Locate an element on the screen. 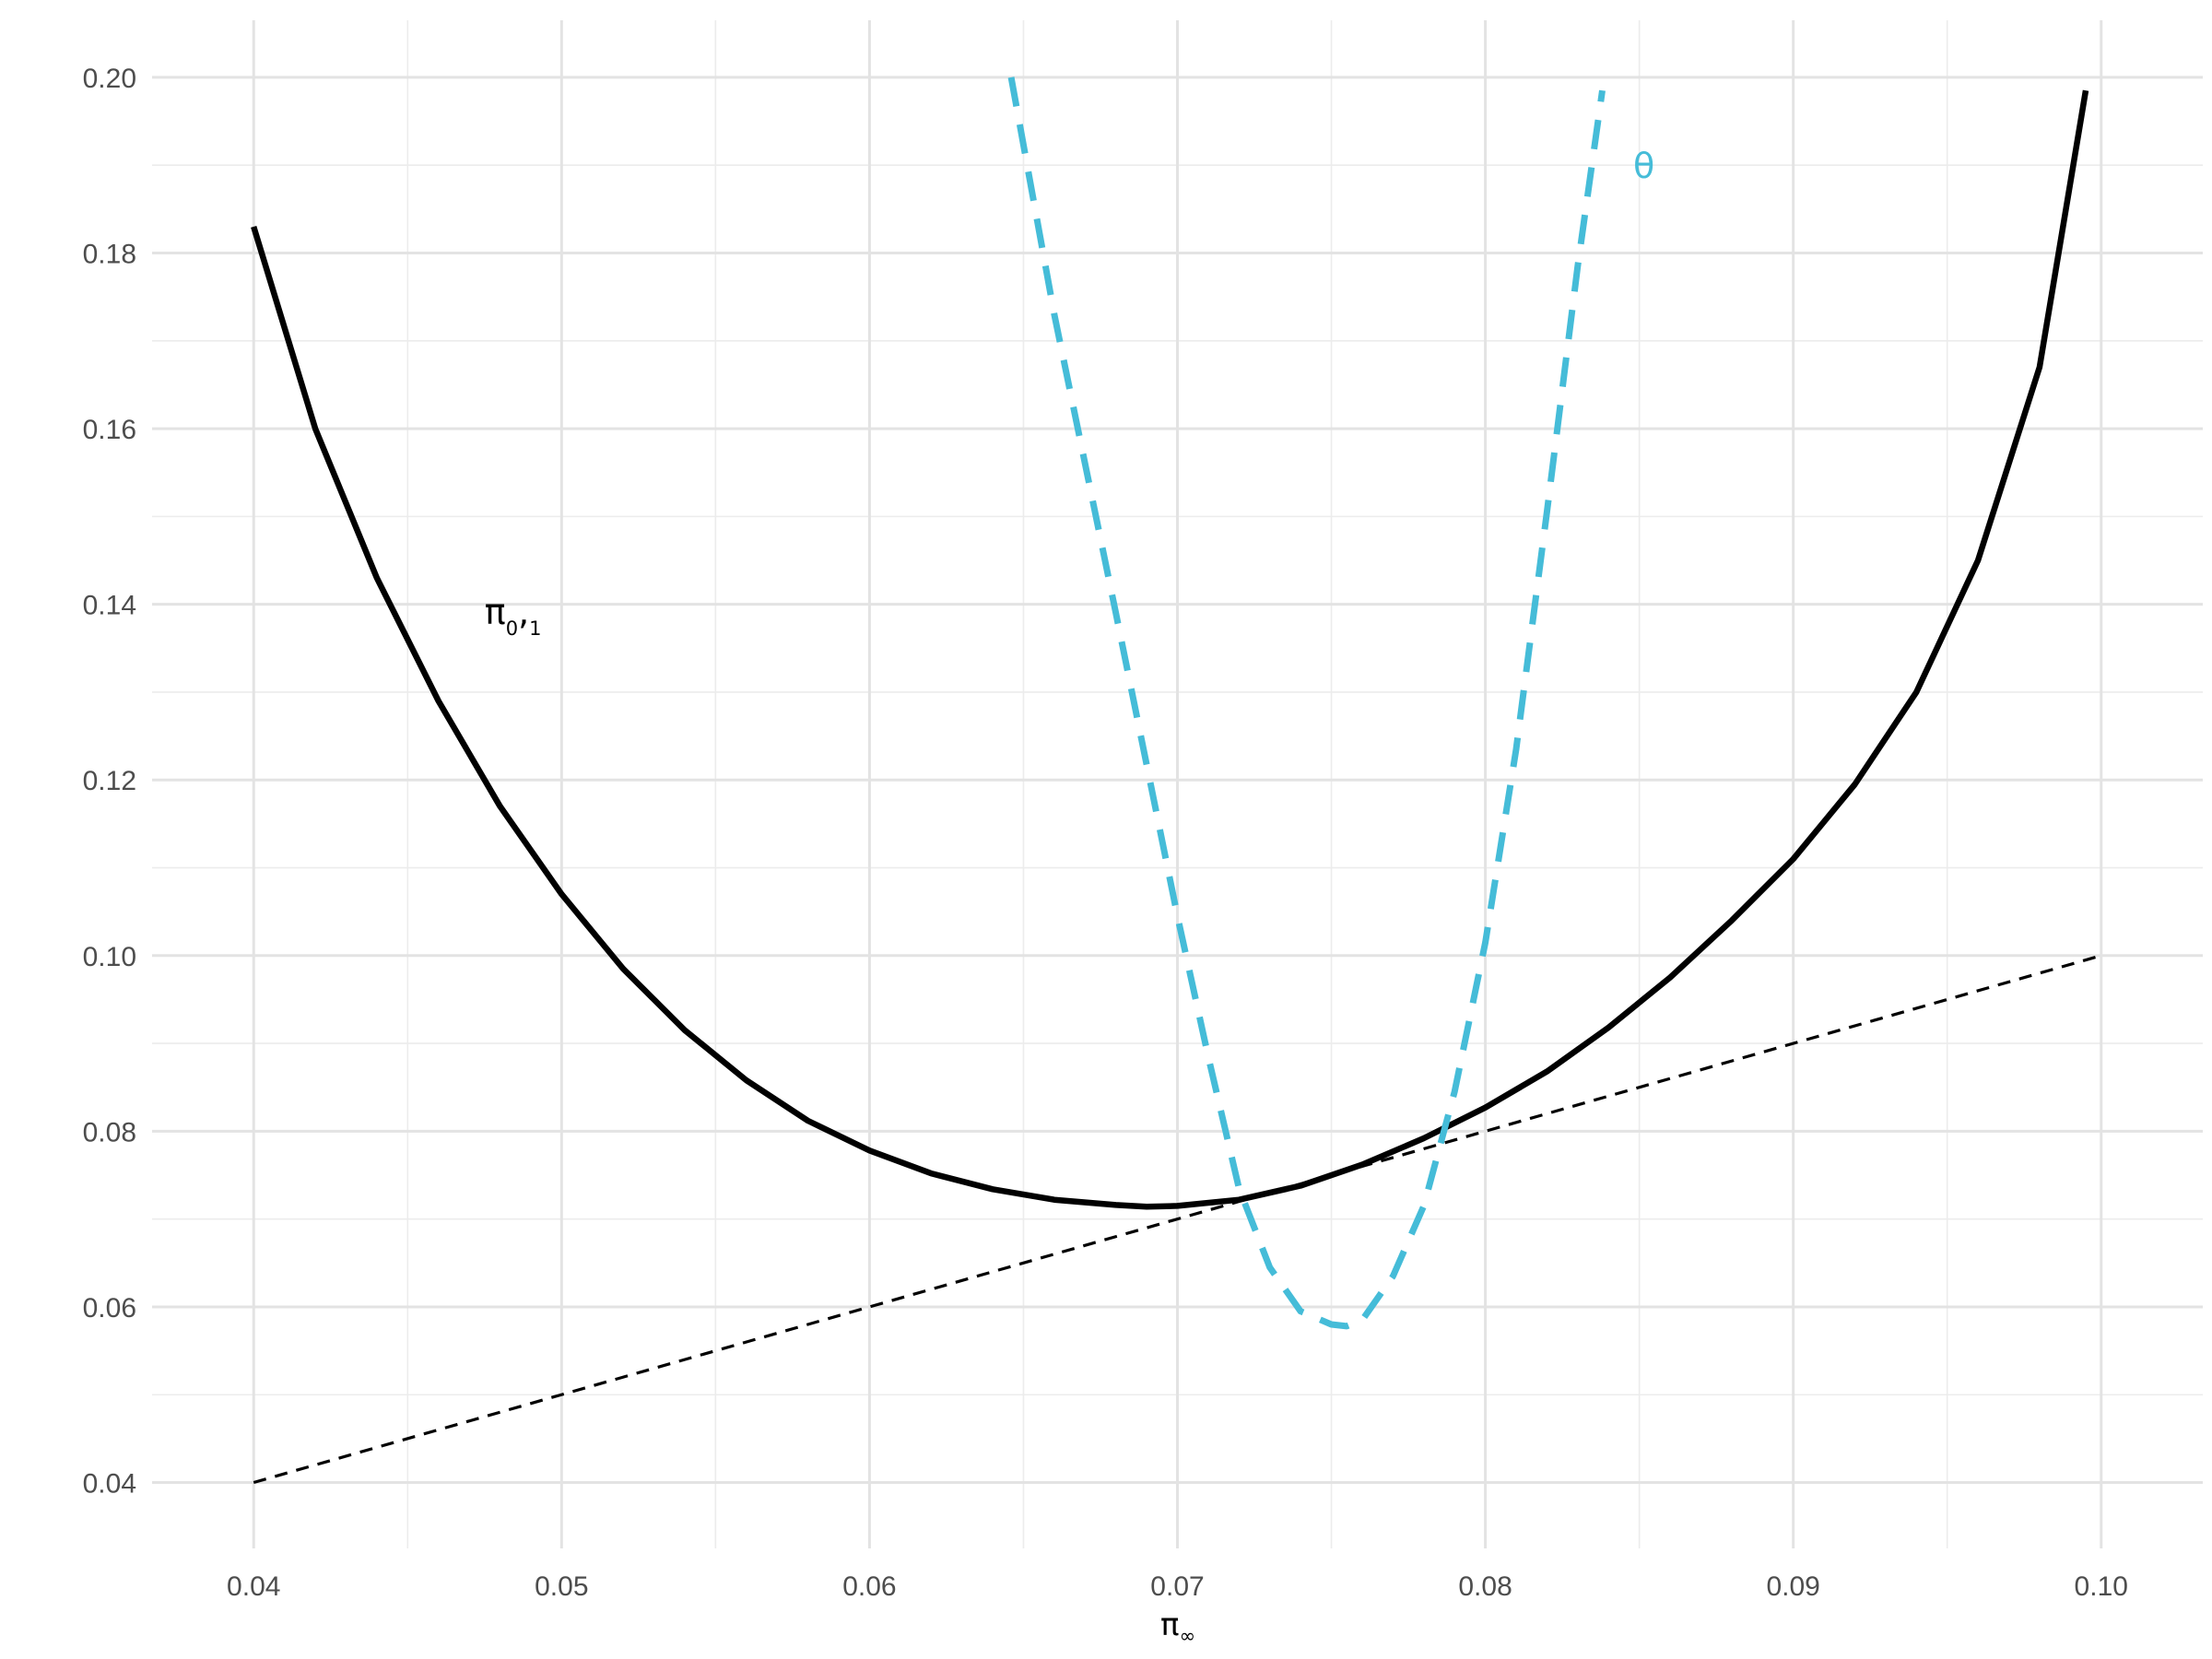 Image resolution: width=2212 pixels, height=1659 pixels. y-tick-label: 0.14 is located at coordinates (109, 606).